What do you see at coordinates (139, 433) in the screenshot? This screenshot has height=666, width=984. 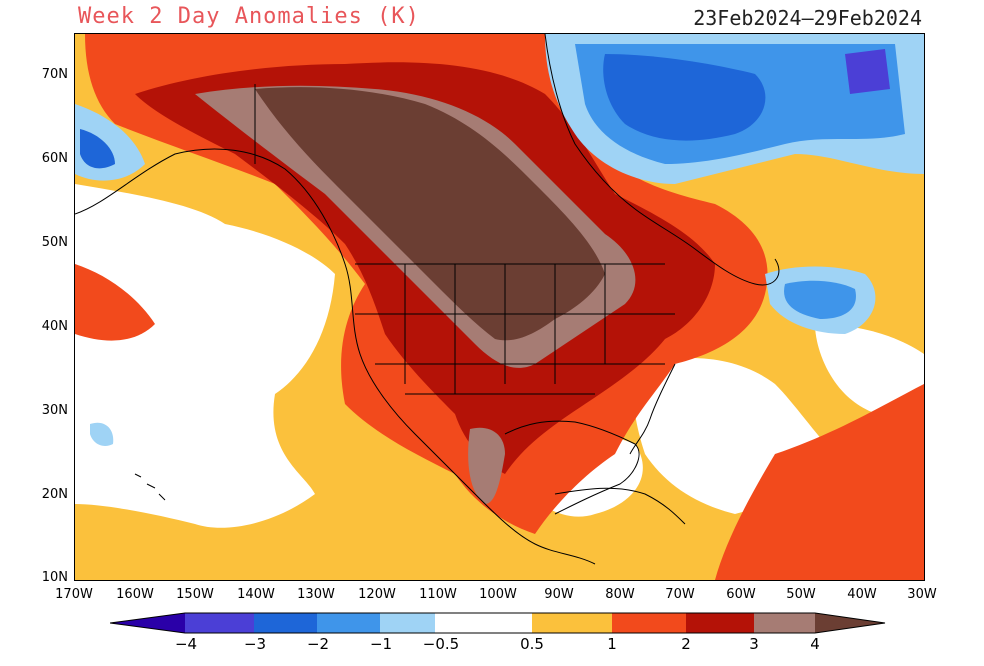 I see `neutral-pacific-south` at bounding box center [139, 433].